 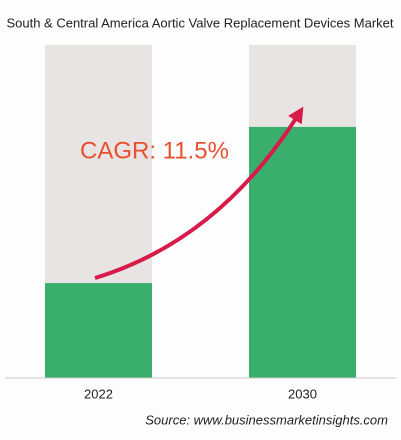 I want to click on bar, so click(x=98, y=330).